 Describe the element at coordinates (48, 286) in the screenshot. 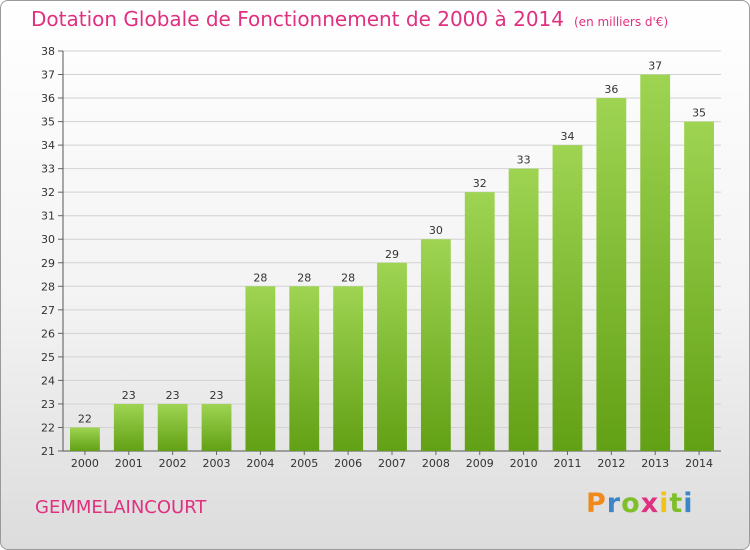

I see `y-tick-label: 28` at that location.